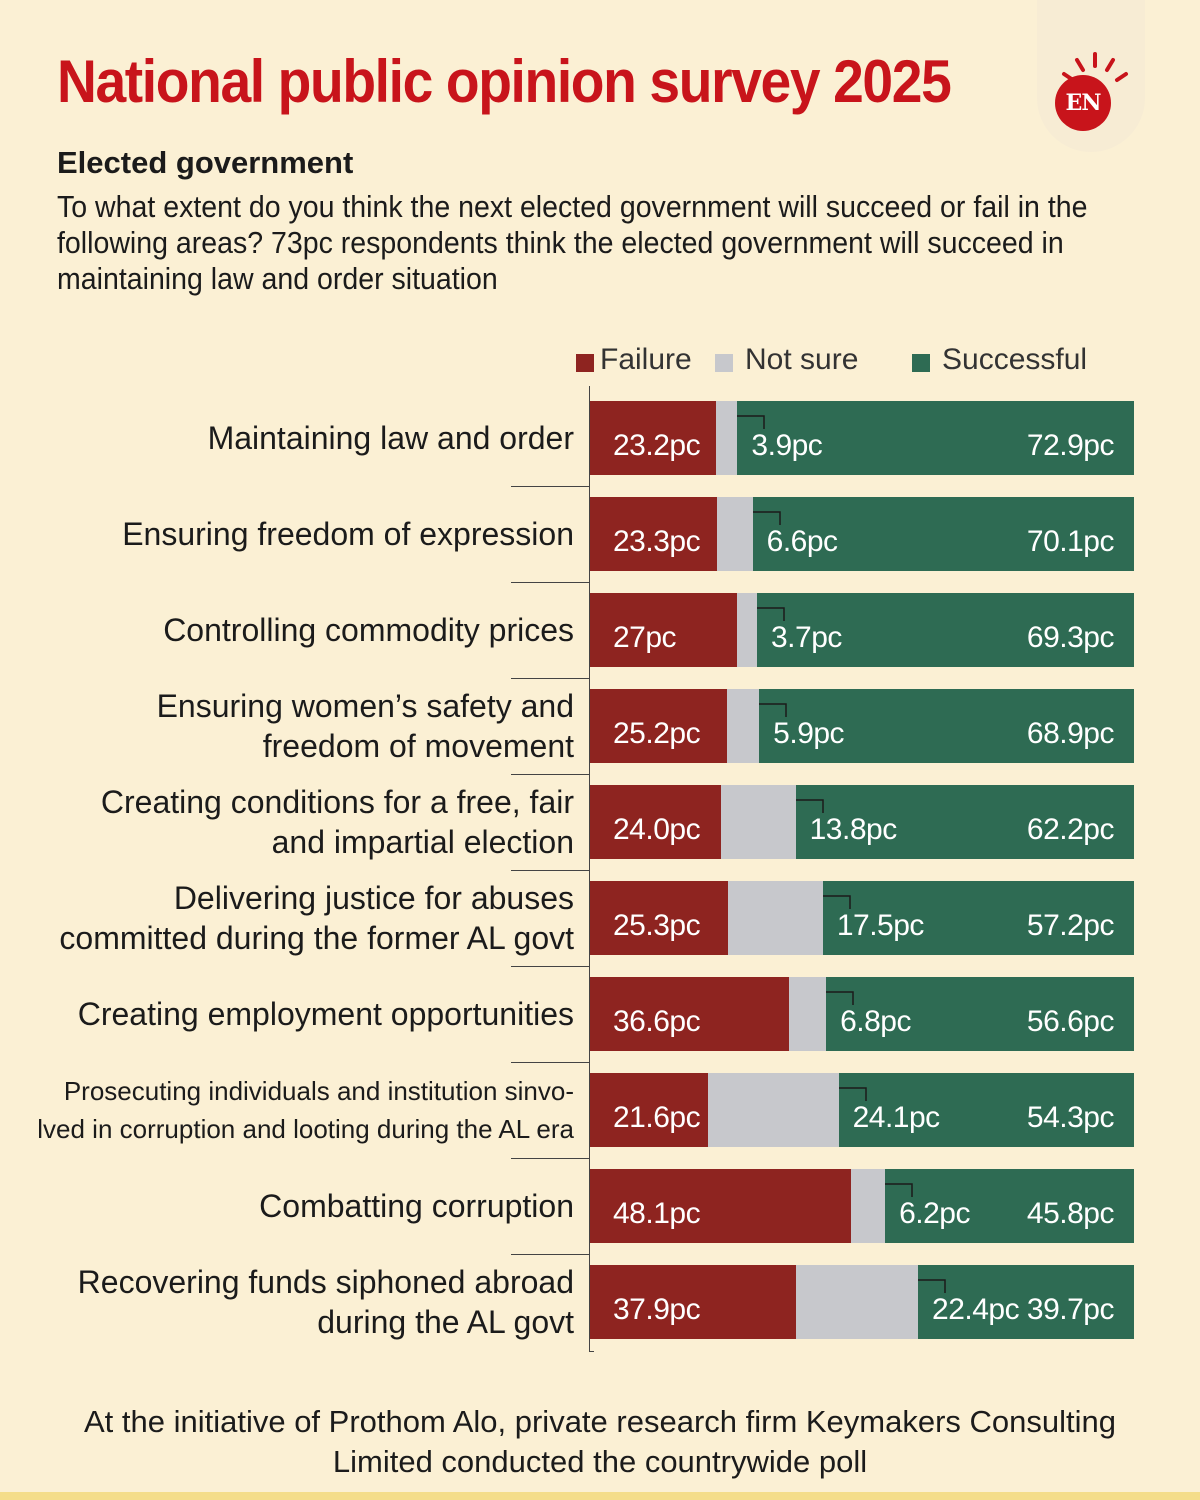 Image resolution: width=1200 pixels, height=1500 pixels. I want to click on category-label-line: during the AL govt, so click(445, 1322).